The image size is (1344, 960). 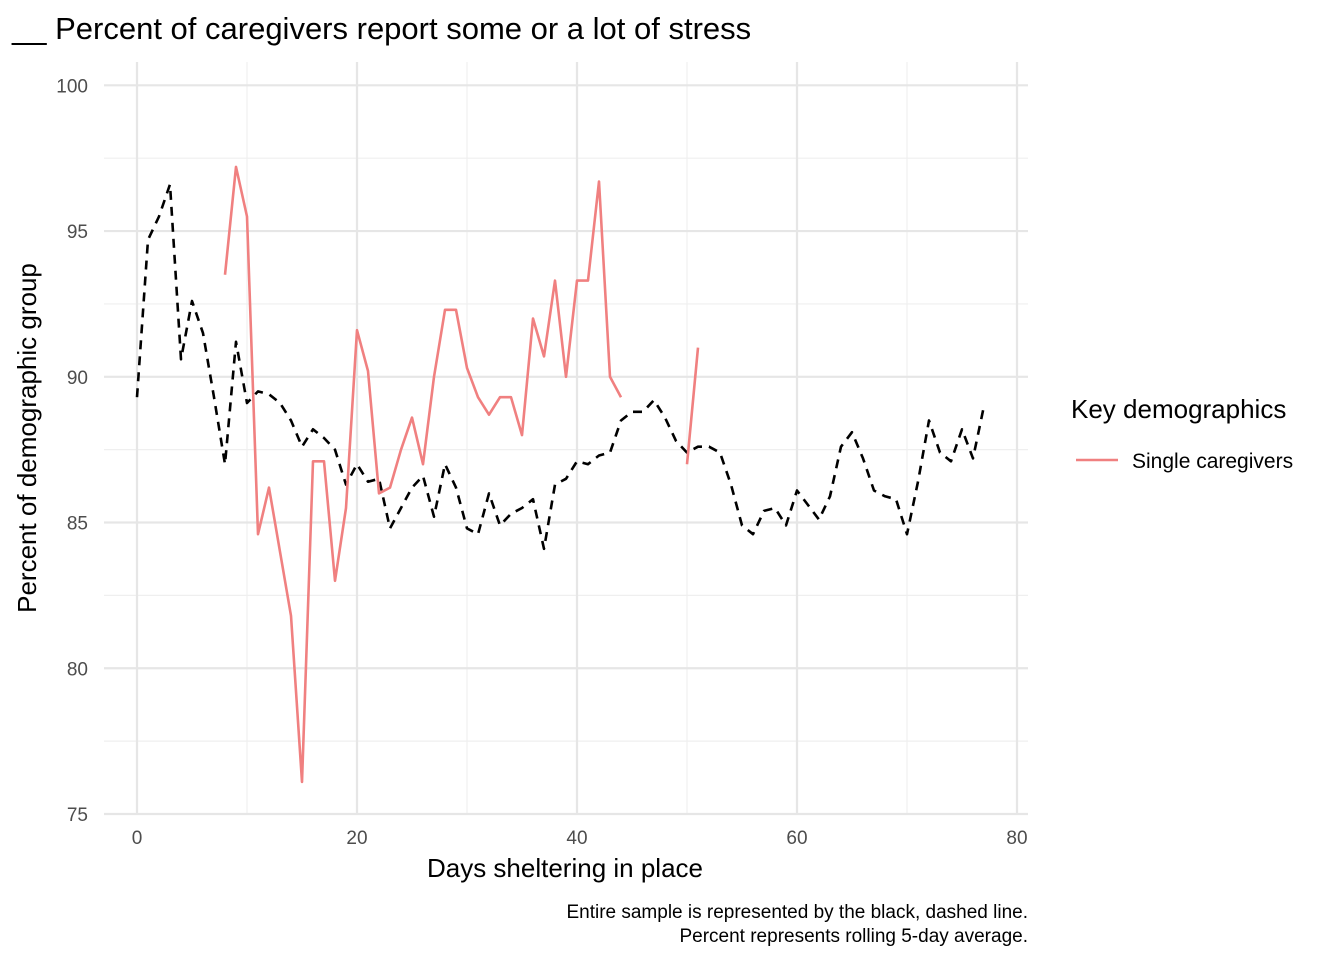 I want to click on x-tick-label: 80, so click(x=1016, y=838).